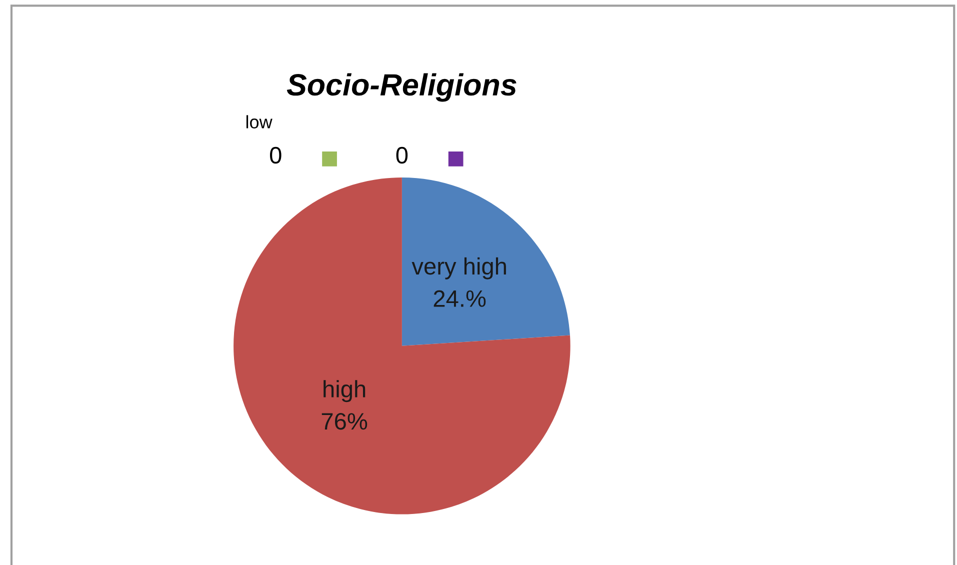  What do you see at coordinates (345, 421) in the screenshot?
I see `data-label: 76%` at bounding box center [345, 421].